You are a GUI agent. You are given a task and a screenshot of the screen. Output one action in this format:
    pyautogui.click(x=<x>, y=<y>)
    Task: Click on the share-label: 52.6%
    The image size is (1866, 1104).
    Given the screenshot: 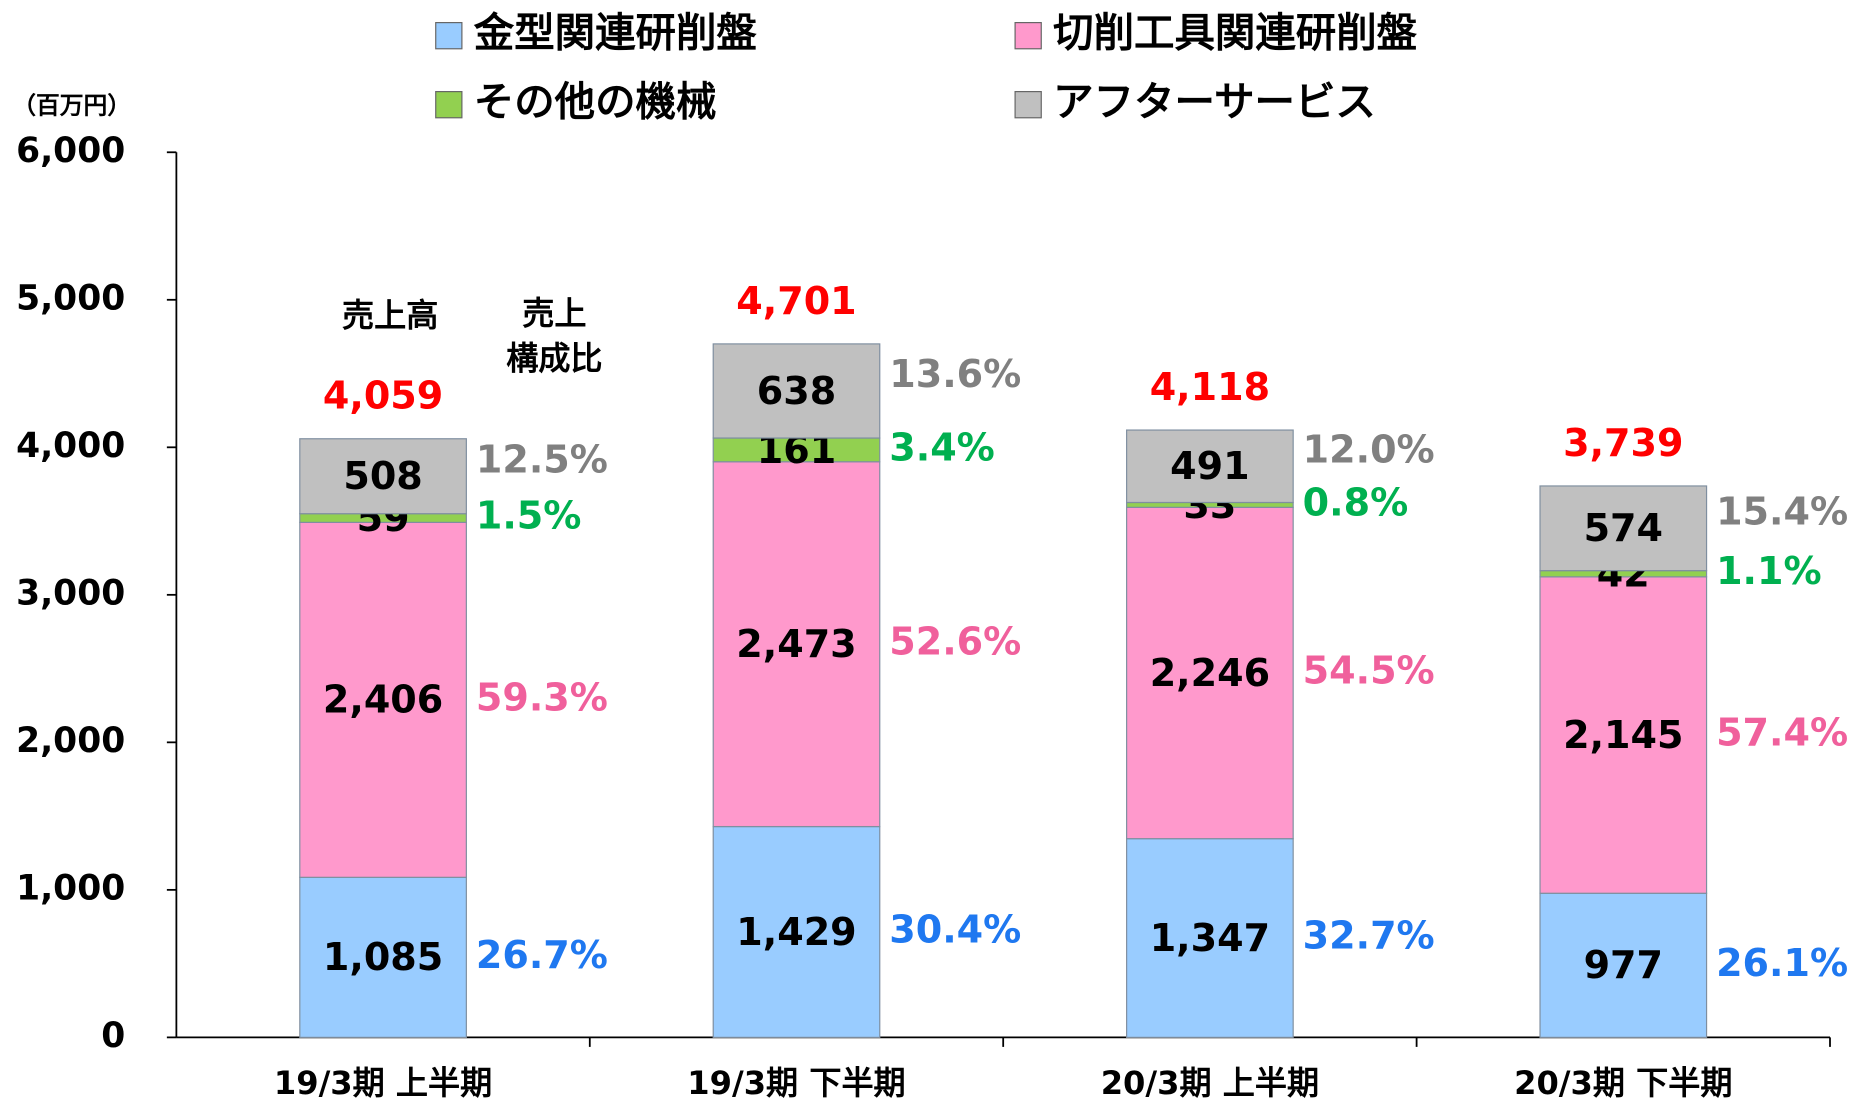 What is the action you would take?
    pyautogui.click(x=955, y=642)
    